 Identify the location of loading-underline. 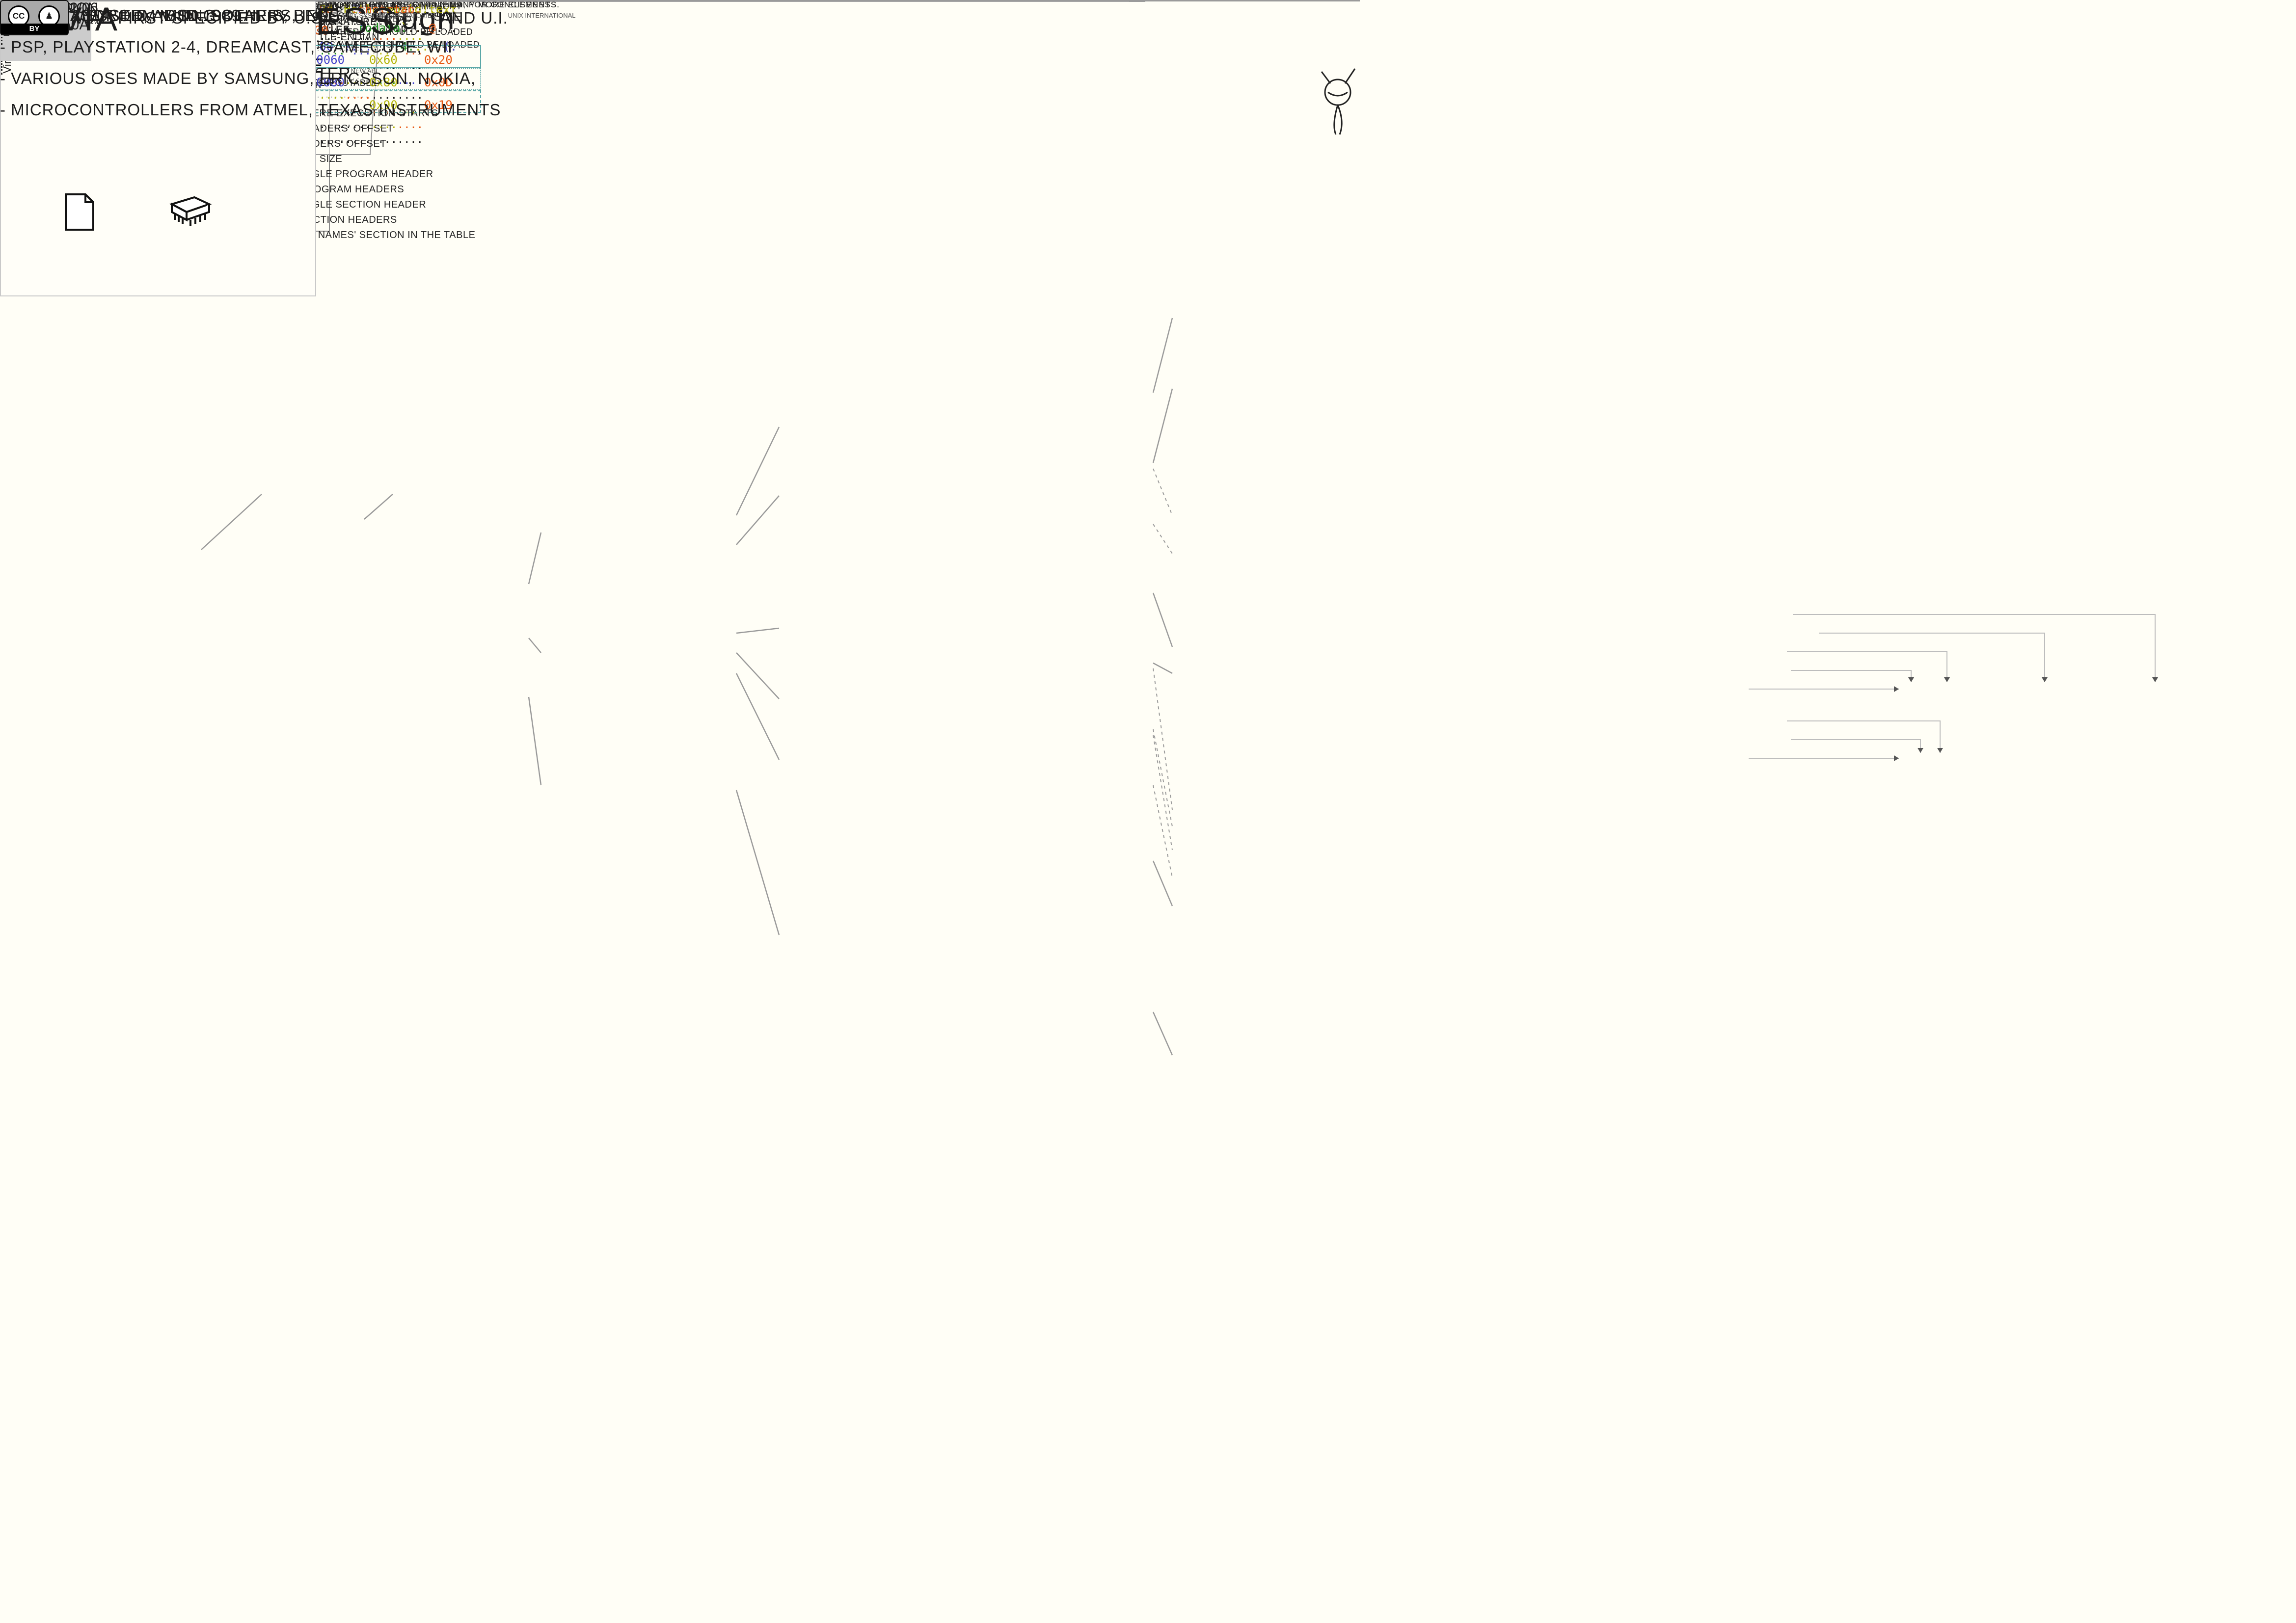
(680, 0).